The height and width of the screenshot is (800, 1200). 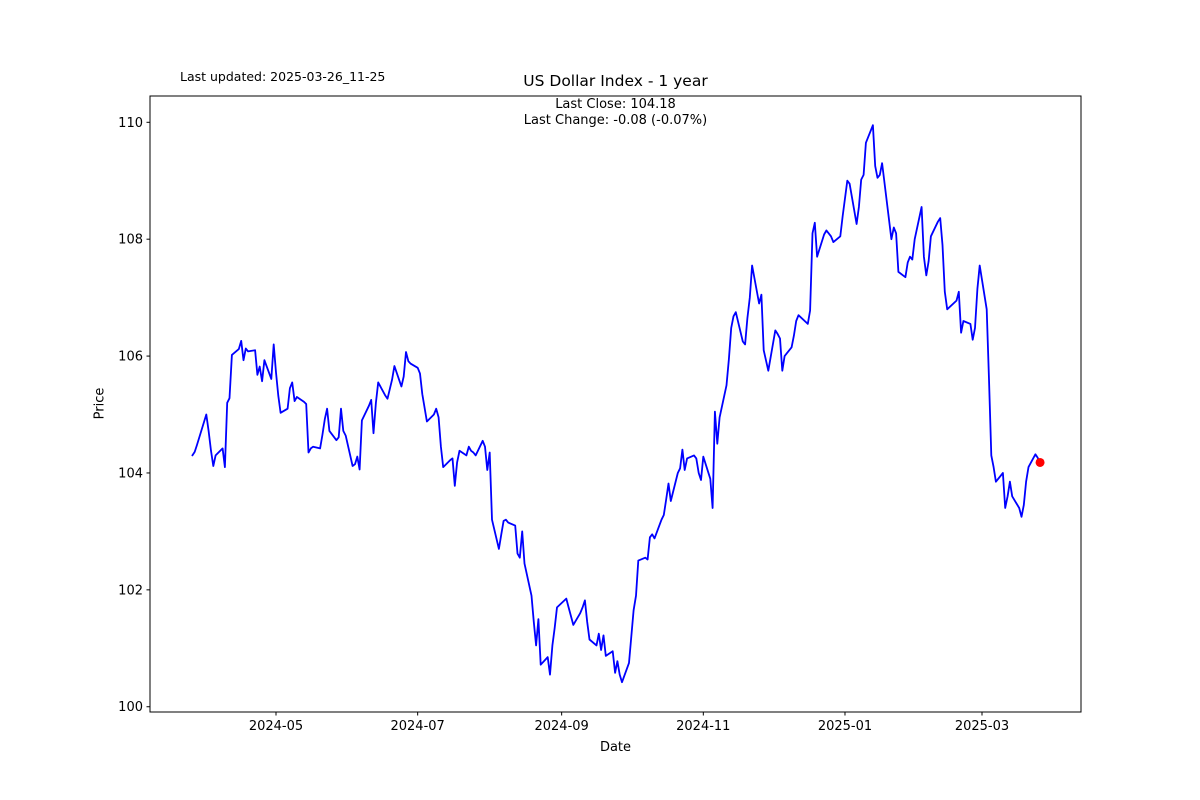 I want to click on last-close-annotation: Last Close: 104.18, so click(x=615, y=104).